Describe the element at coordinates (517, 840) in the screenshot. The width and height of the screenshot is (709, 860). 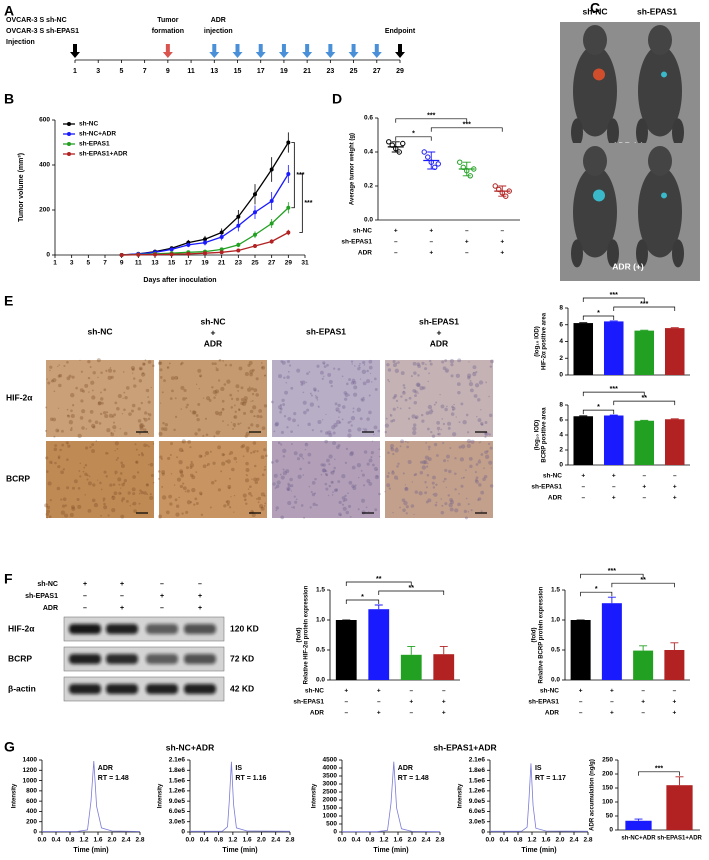
I see `x-tick-label: 0.8` at that location.